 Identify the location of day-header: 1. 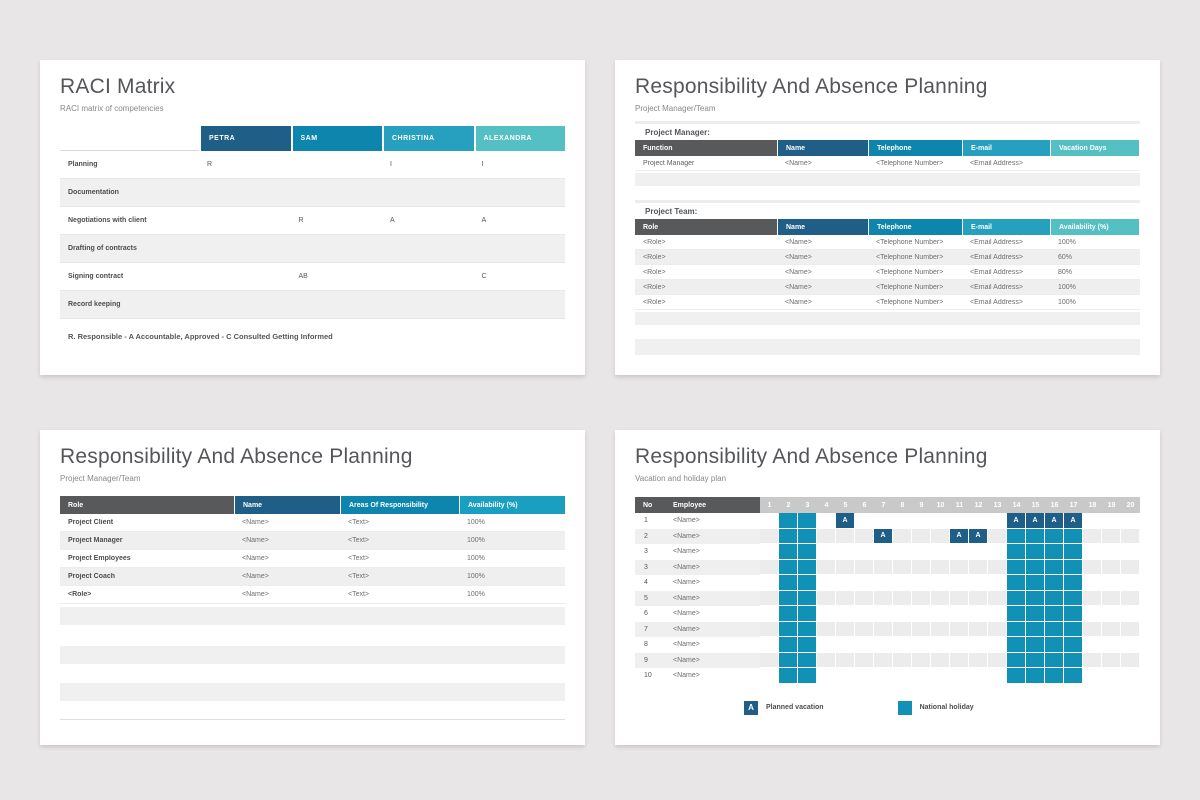
(769, 505).